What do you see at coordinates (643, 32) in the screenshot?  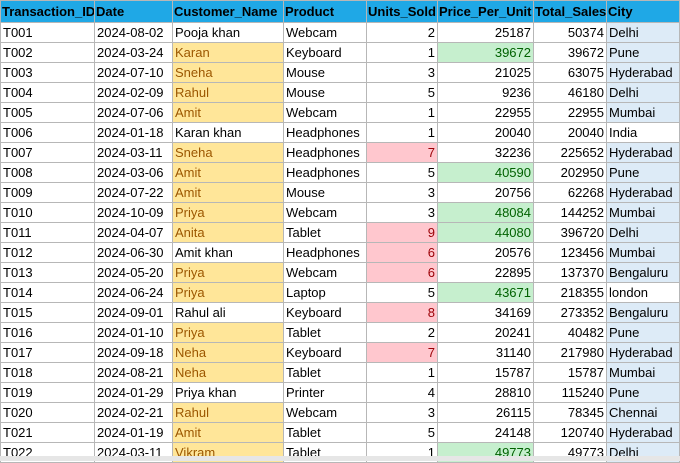 I see `cell-city: Delhi` at bounding box center [643, 32].